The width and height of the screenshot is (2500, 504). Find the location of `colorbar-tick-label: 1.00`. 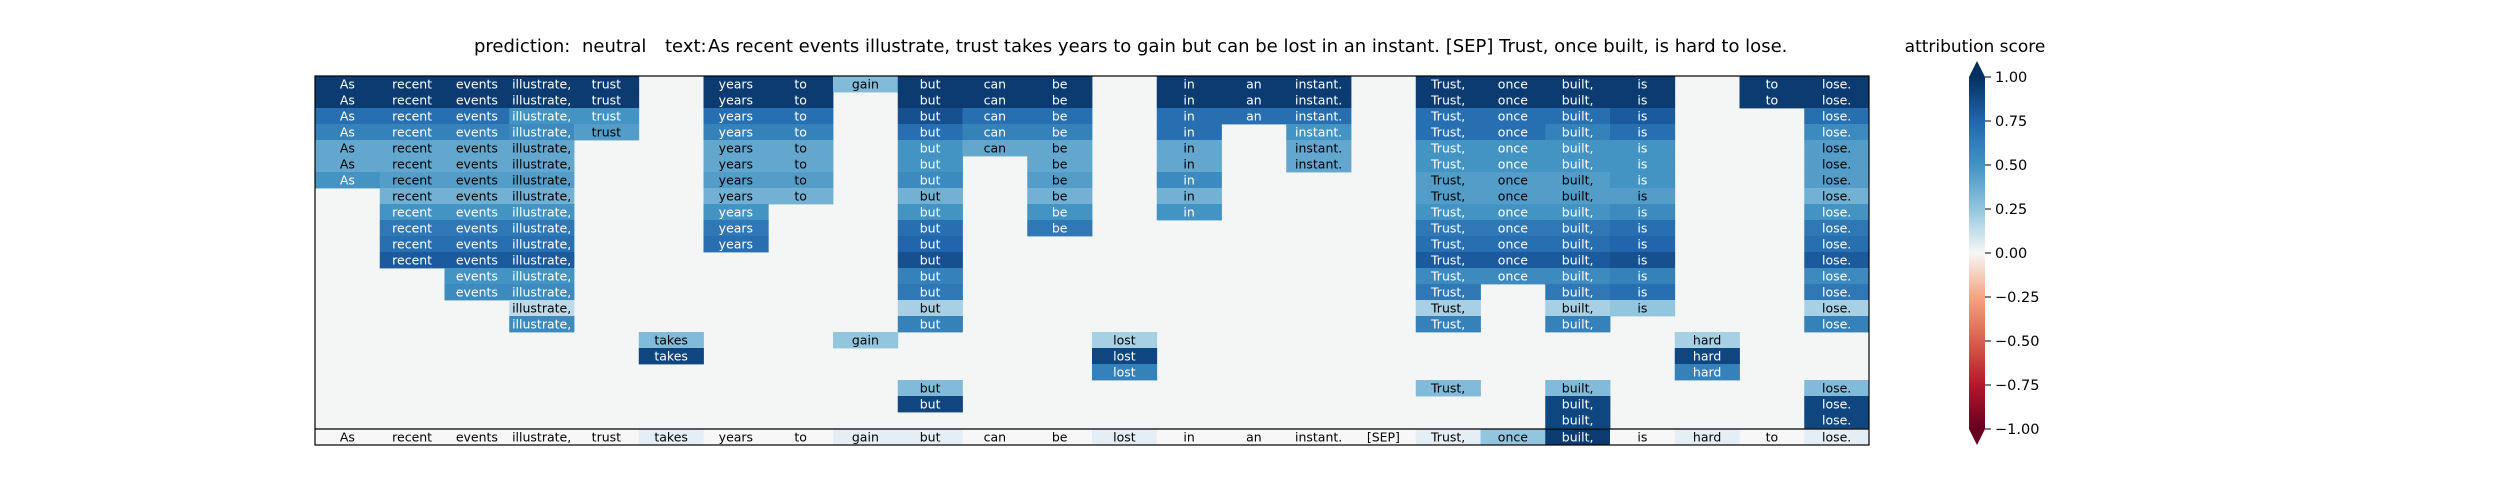

colorbar-tick-label: 1.00 is located at coordinates (2011, 78).